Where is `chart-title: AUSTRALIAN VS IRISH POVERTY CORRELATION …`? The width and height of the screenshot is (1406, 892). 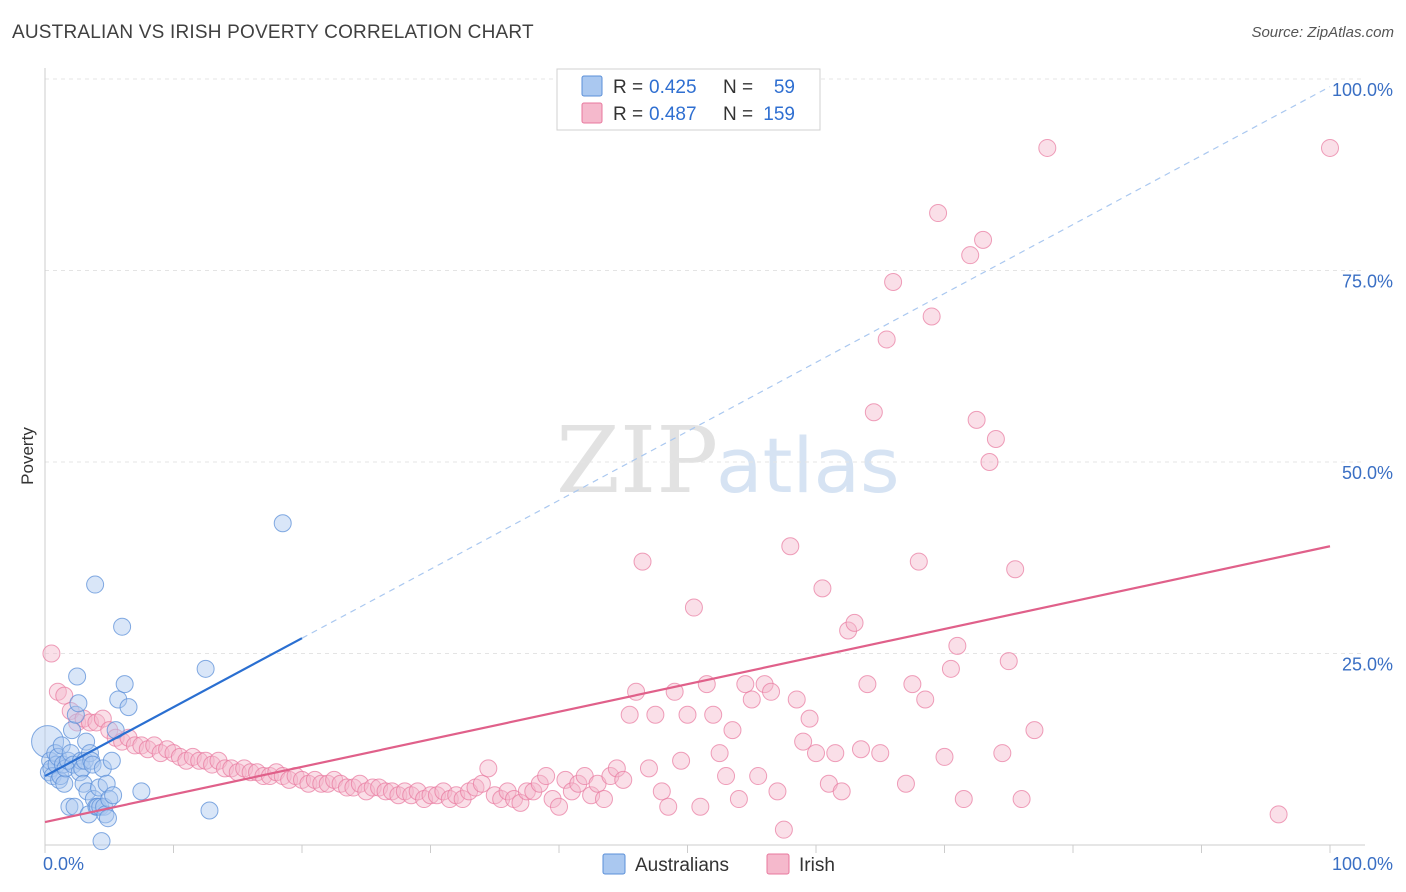 chart-title: AUSTRALIAN VS IRISH POVERTY CORRELATION … is located at coordinates (273, 32).